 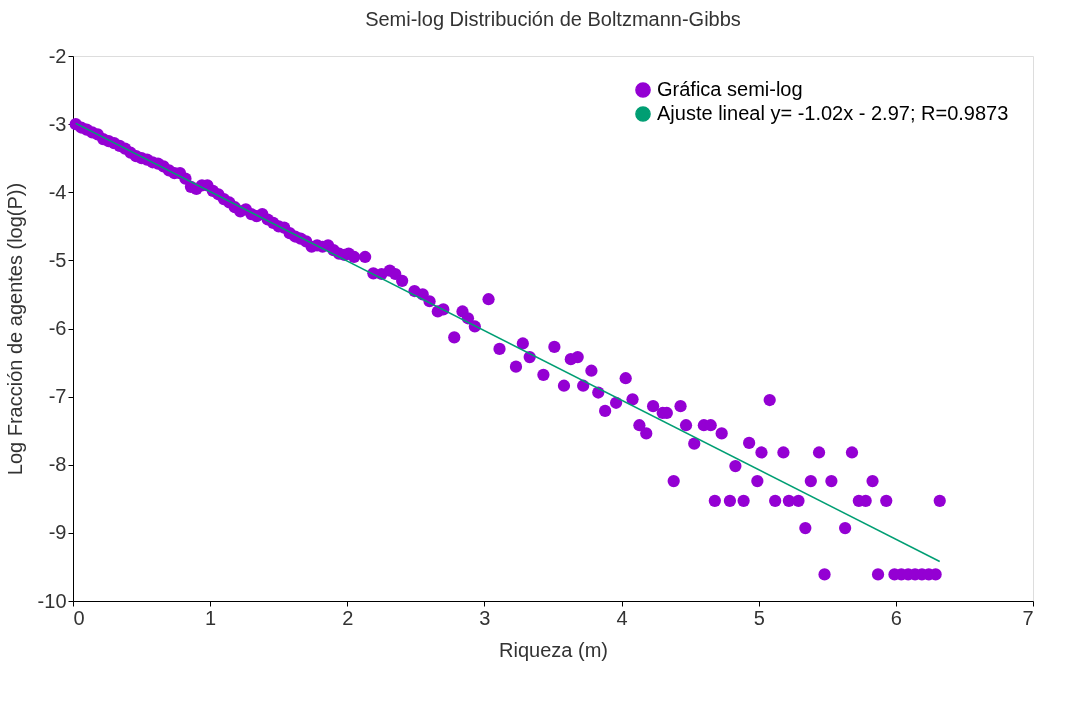 What do you see at coordinates (553, 19) in the screenshot?
I see `chart-title: Semi-log Distribución de Boltzmann-Gibbs` at bounding box center [553, 19].